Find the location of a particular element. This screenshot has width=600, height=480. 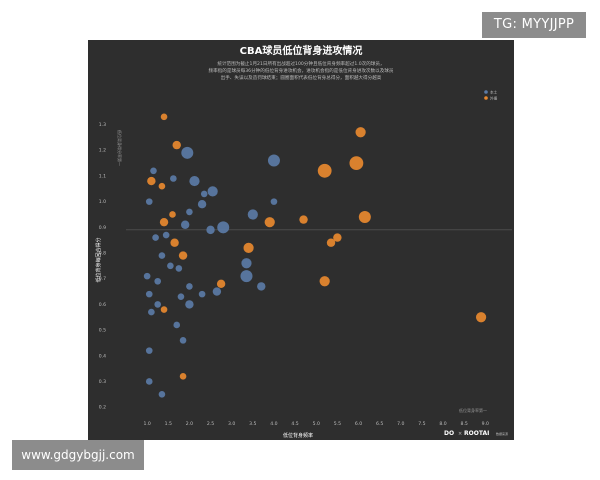

subtitle-line: 出手、失误以及造罚球结束；圆圈面积代表低位背身总得分，面积越大得分越高 is located at coordinates (301, 77).